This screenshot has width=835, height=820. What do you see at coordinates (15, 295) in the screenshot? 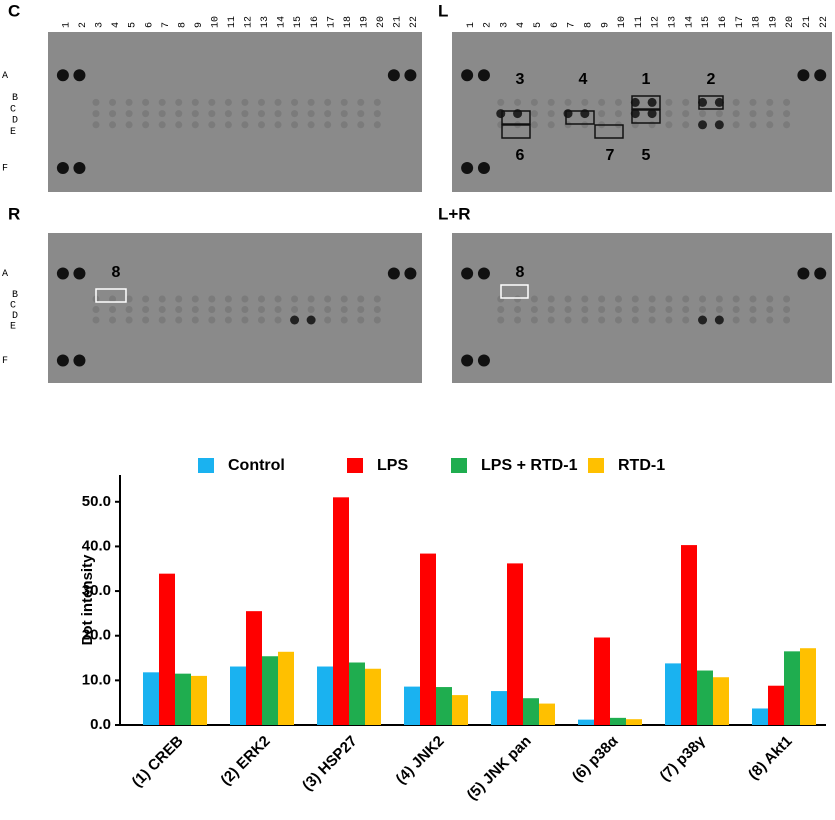
I see `row-letter: B` at bounding box center [15, 295].